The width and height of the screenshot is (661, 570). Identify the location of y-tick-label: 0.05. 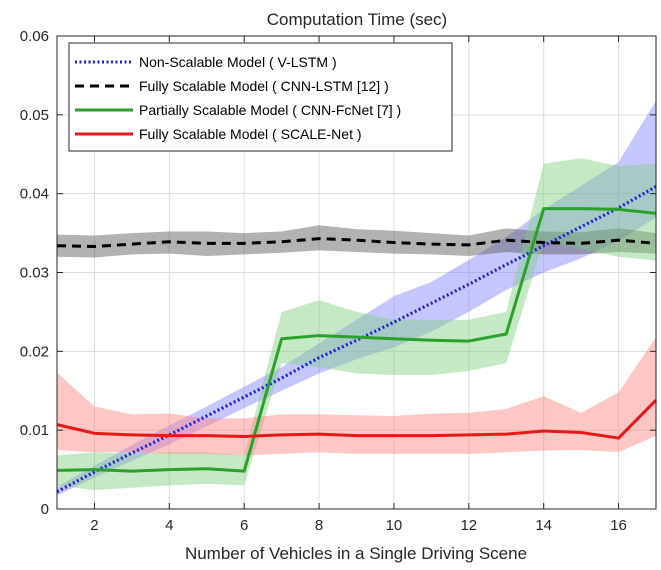
(34, 115).